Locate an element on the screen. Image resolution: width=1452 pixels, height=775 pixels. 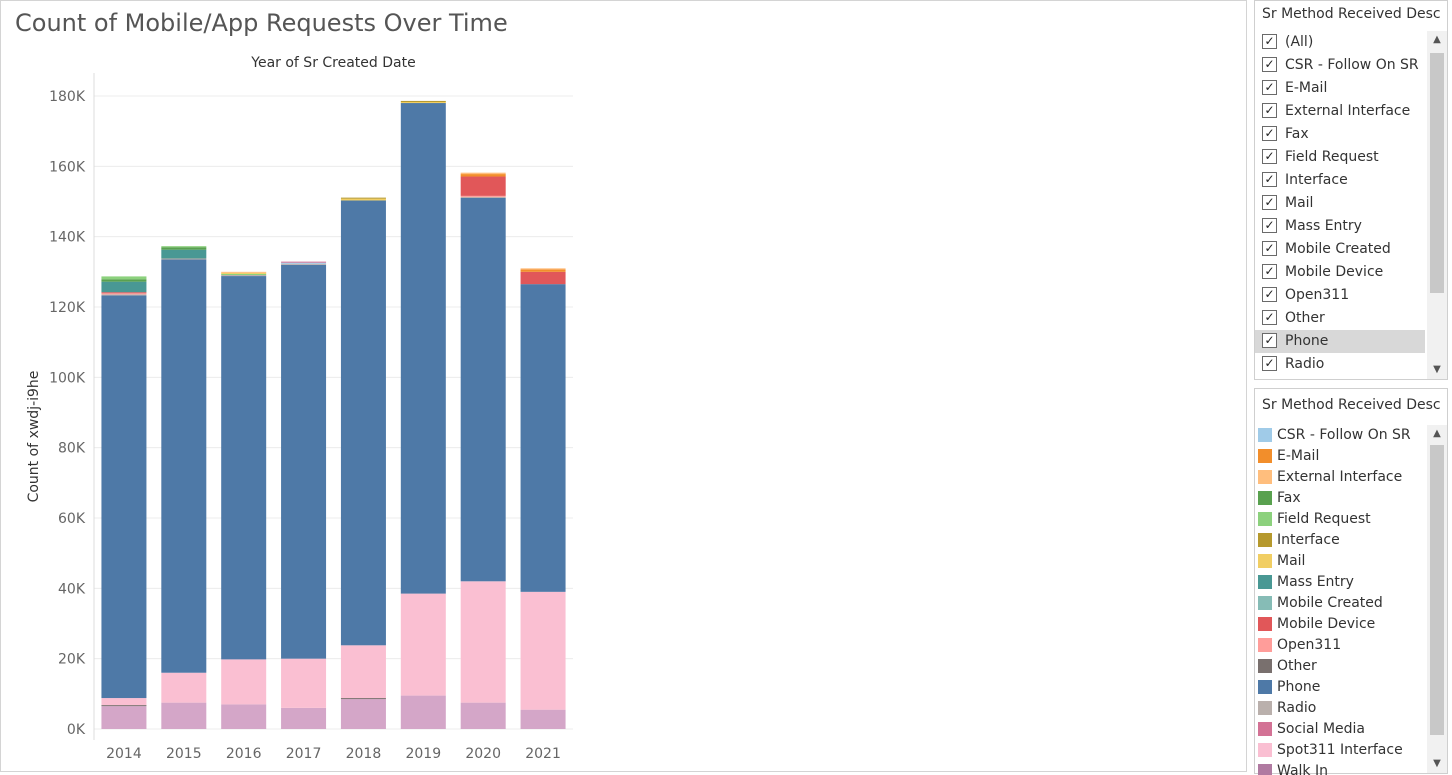
filter-item-label: External Interface is located at coordinates (1348, 111).